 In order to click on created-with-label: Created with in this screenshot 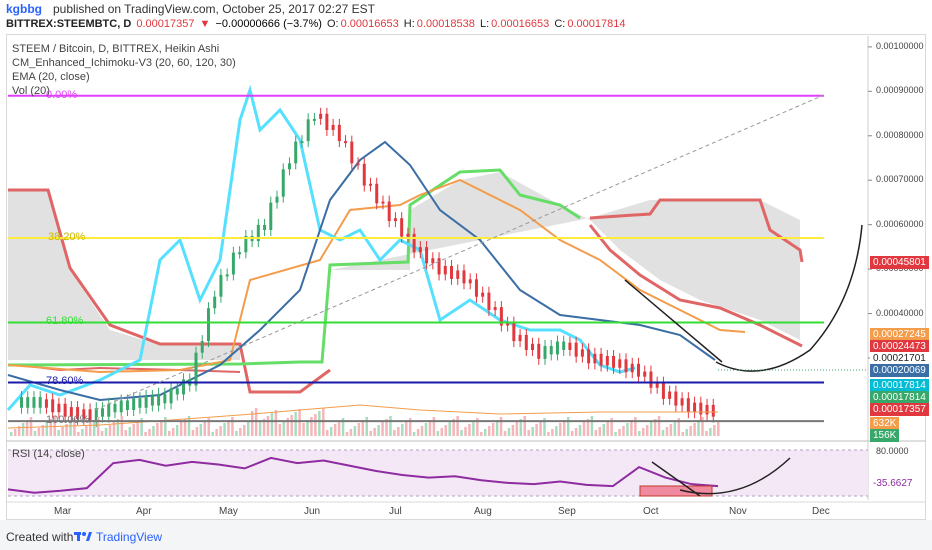, I will do `click(40, 537)`.